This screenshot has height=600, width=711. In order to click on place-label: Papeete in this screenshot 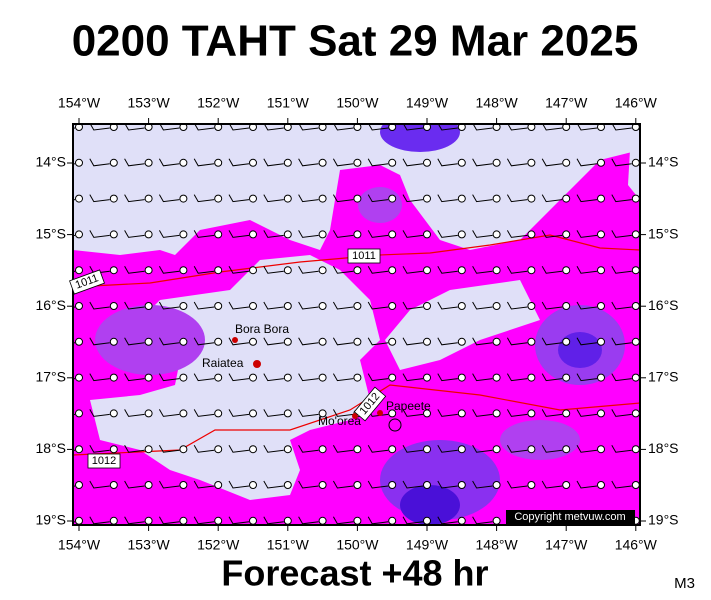, I will do `click(408, 406)`.